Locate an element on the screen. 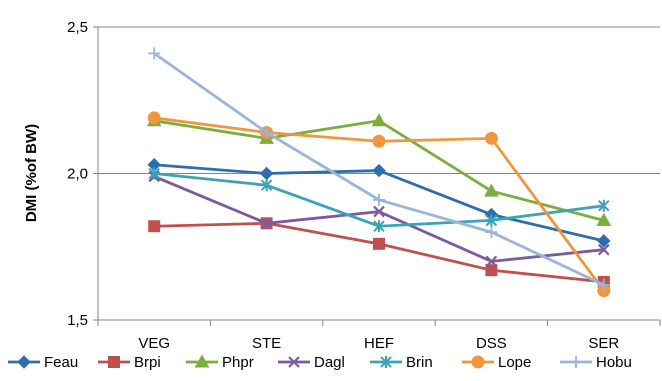 The height and width of the screenshot is (381, 662). legend-label: Brin is located at coordinates (419, 362).